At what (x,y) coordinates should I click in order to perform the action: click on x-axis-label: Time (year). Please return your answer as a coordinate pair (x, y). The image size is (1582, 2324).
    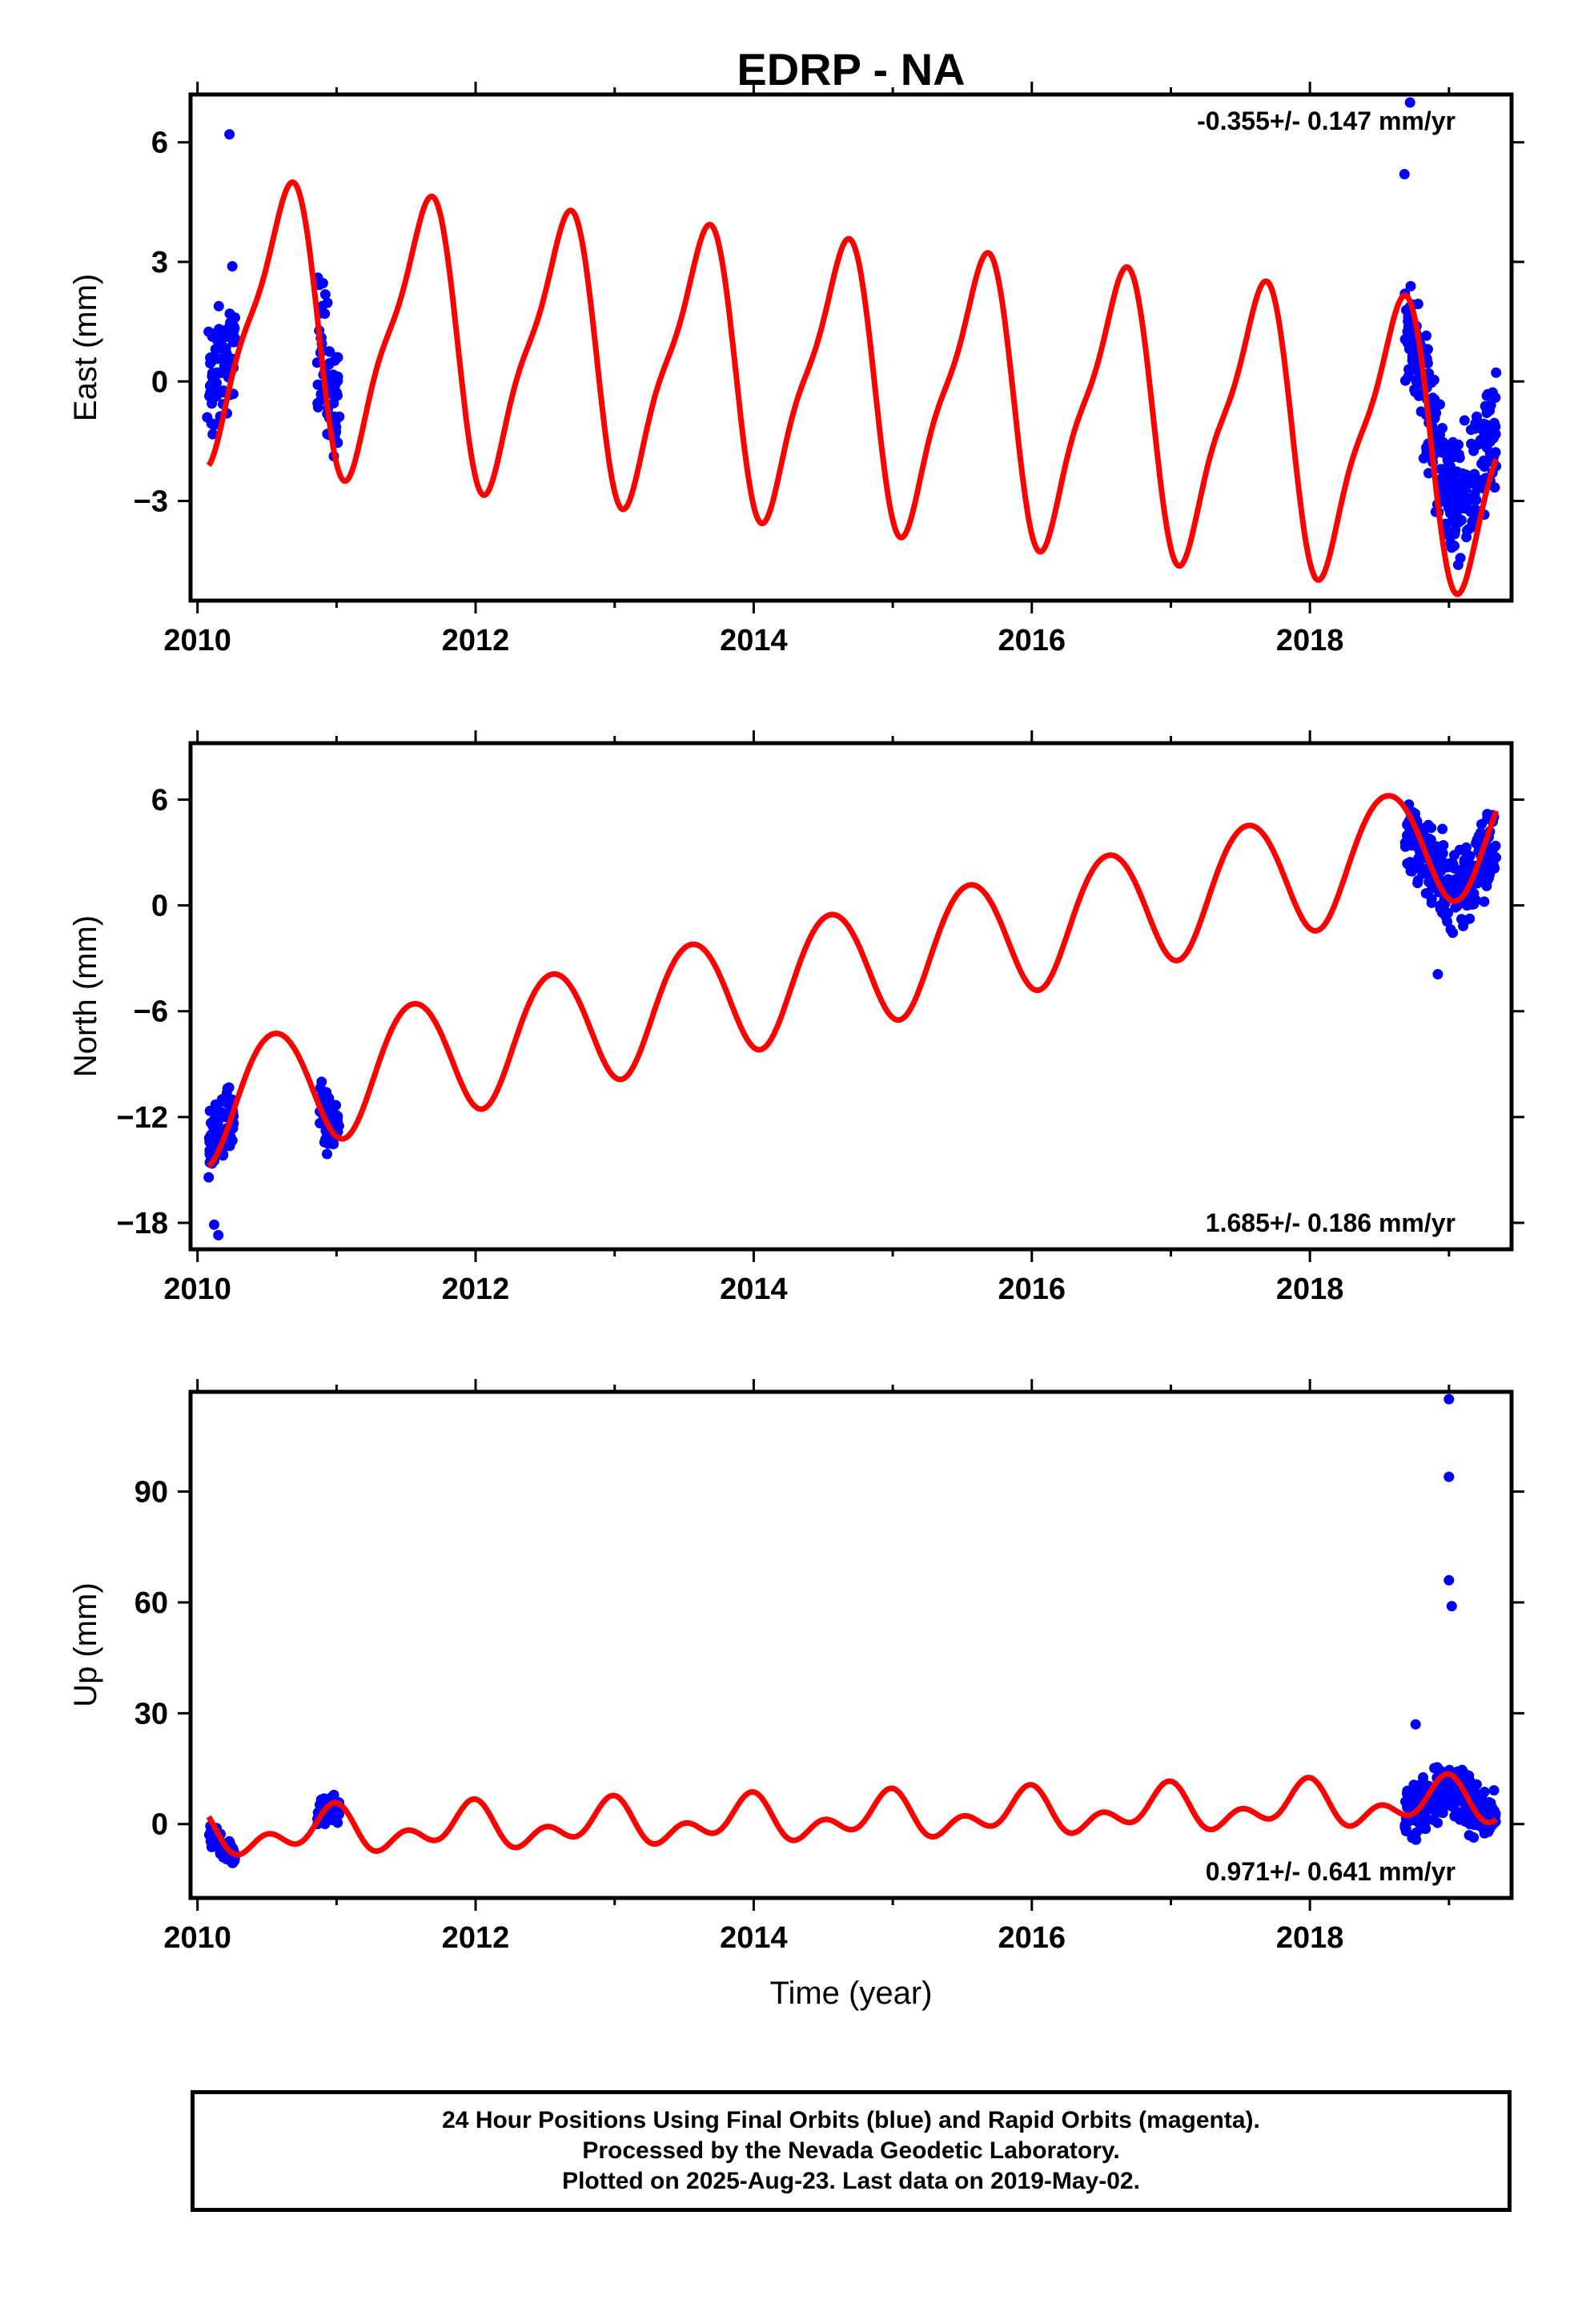
    Looking at the image, I should click on (851, 1994).